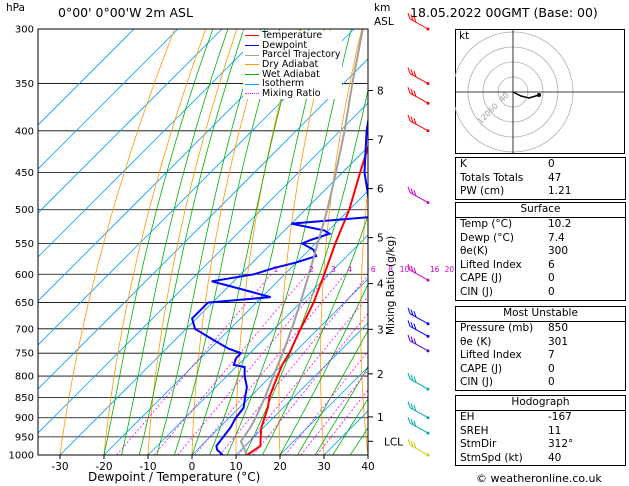  I want to click on hodograph-stat-value: 11, so click(555, 430).